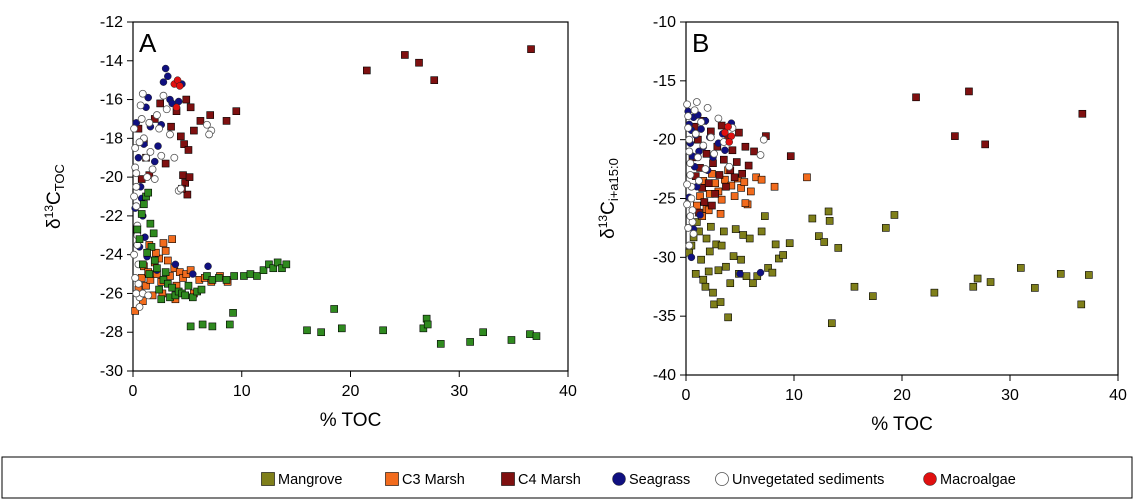  Describe the element at coordinates (111, 293) in the screenshot. I see `y-tick-label: -26` at that location.